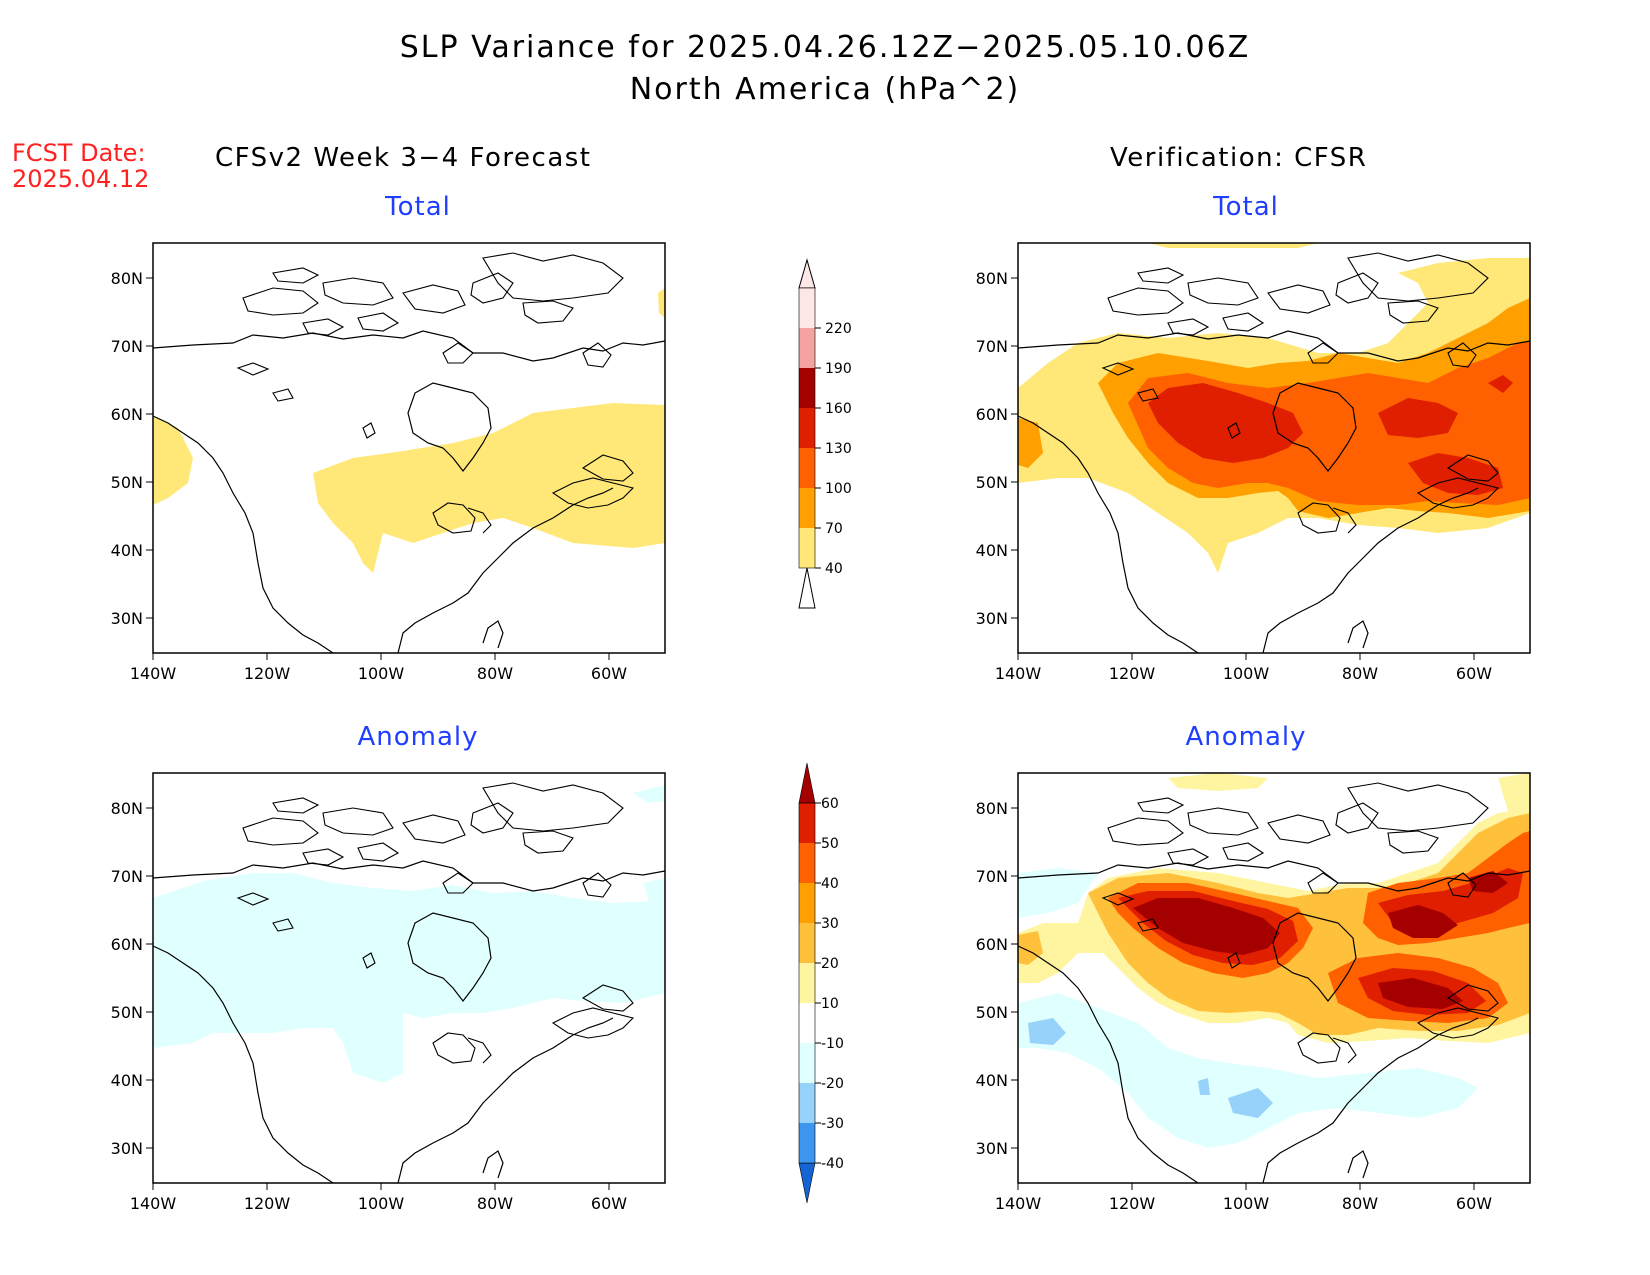  What do you see at coordinates (807, 1183) in the screenshot?
I see `anomaly-colorbar-bottom-arrow` at bounding box center [807, 1183].